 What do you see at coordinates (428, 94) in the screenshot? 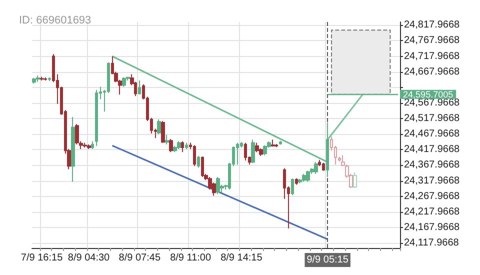
I see `ref-line-label: 24,595.7005` at bounding box center [428, 94].